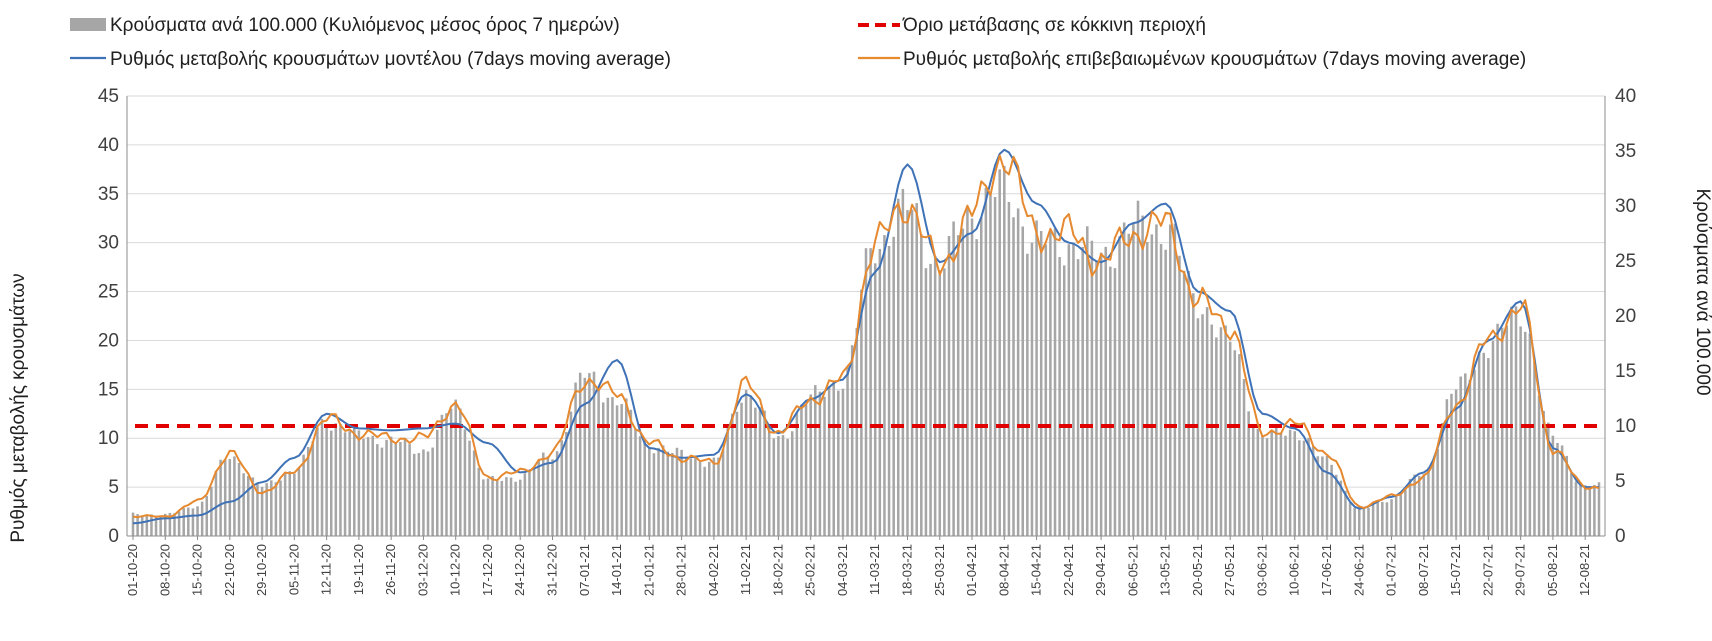 The width and height of the screenshot is (1712, 641). I want to click on x-tick-label: 25-03-21, so click(939, 570).